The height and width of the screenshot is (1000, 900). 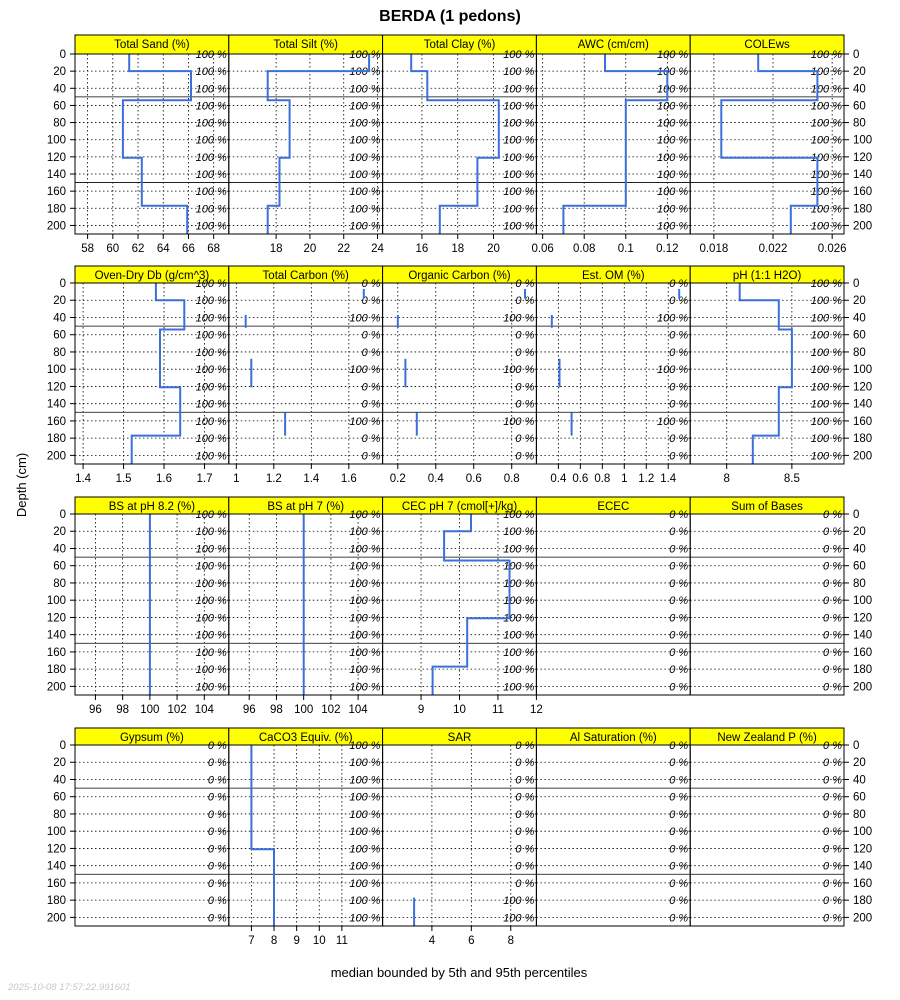 I want to click on x-tick-label: 1.2, so click(x=646, y=479).